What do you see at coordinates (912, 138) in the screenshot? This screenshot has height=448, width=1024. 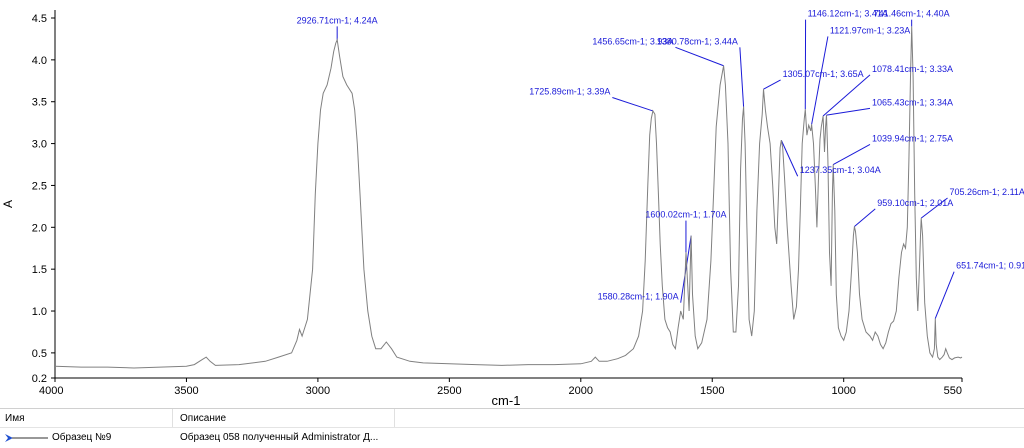 I see `peak-label: 1039.94cm-1; 2.75A` at bounding box center [912, 138].